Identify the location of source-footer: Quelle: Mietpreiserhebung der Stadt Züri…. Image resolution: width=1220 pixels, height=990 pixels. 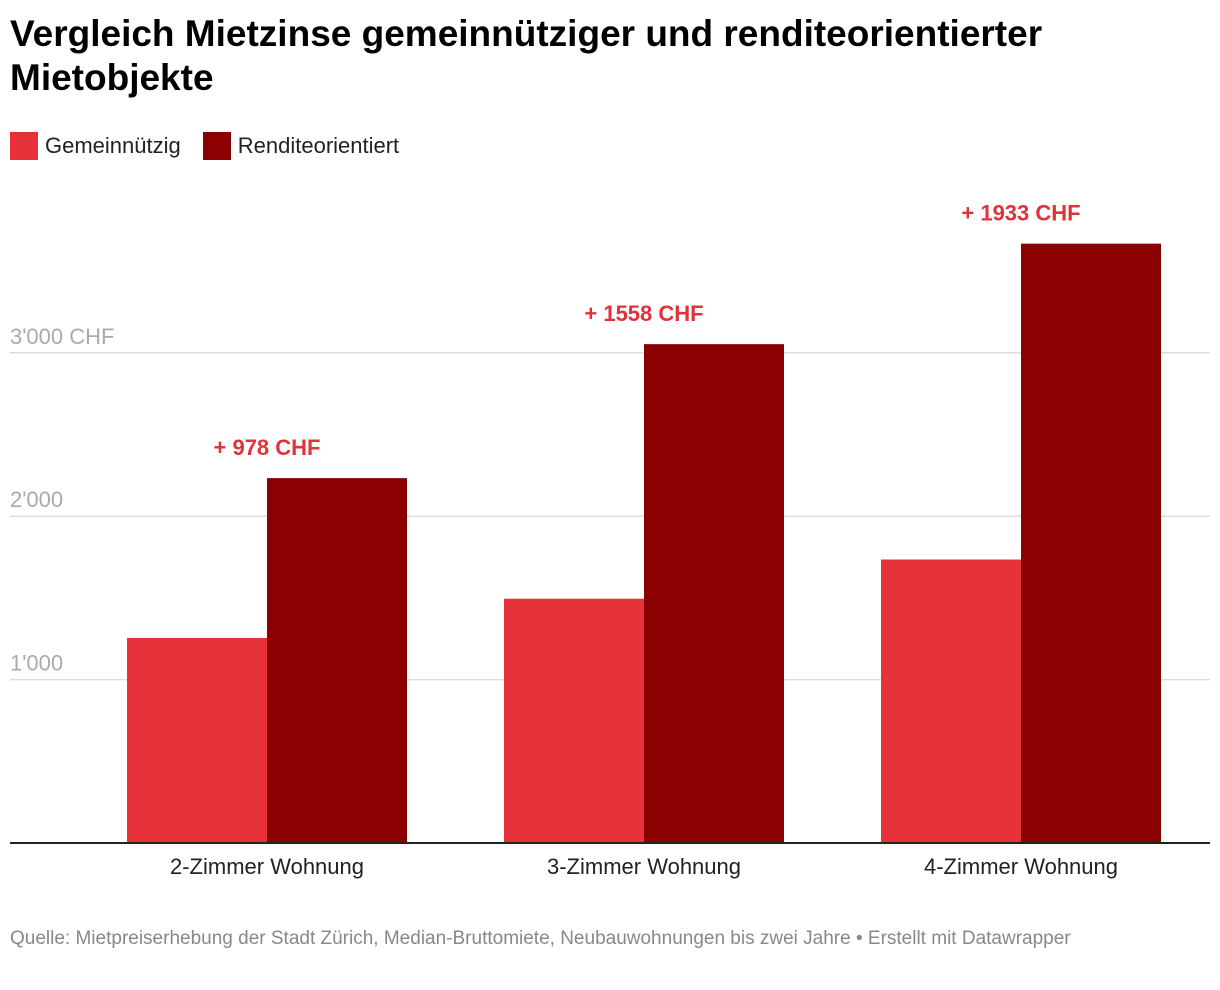
(540, 938).